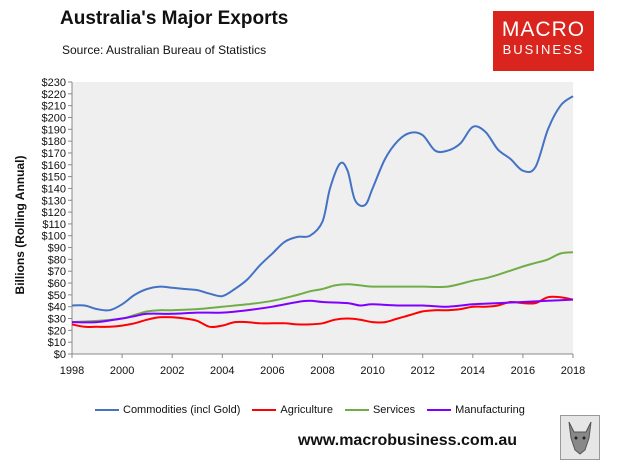 The height and width of the screenshot is (474, 620). Describe the element at coordinates (54, 130) in the screenshot. I see `y-tick-label: $190` at that location.